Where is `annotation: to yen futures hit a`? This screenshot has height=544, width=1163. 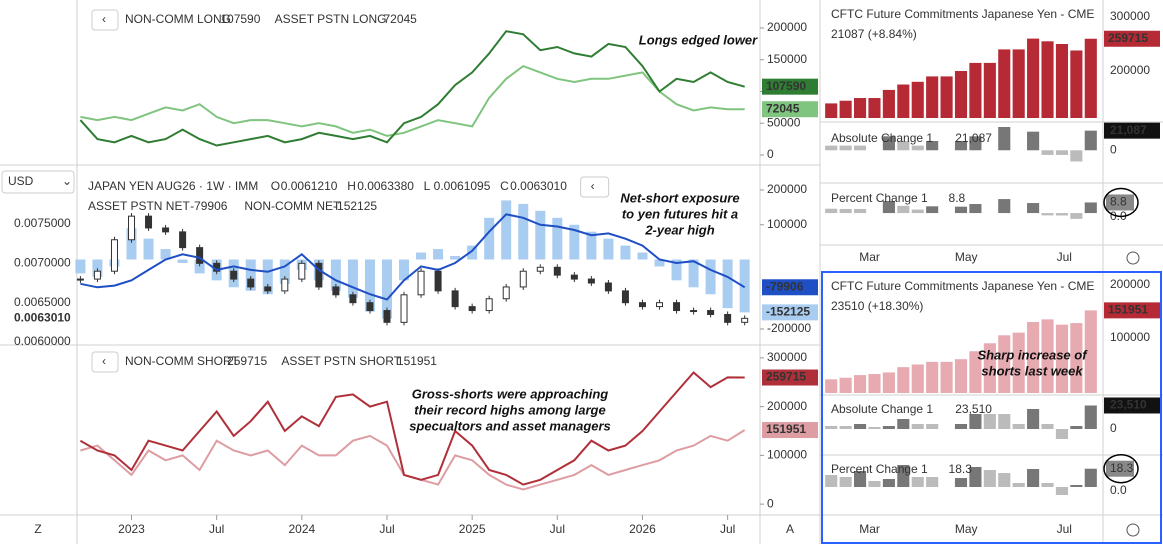 annotation: to yen futures hit a is located at coordinates (680, 213).